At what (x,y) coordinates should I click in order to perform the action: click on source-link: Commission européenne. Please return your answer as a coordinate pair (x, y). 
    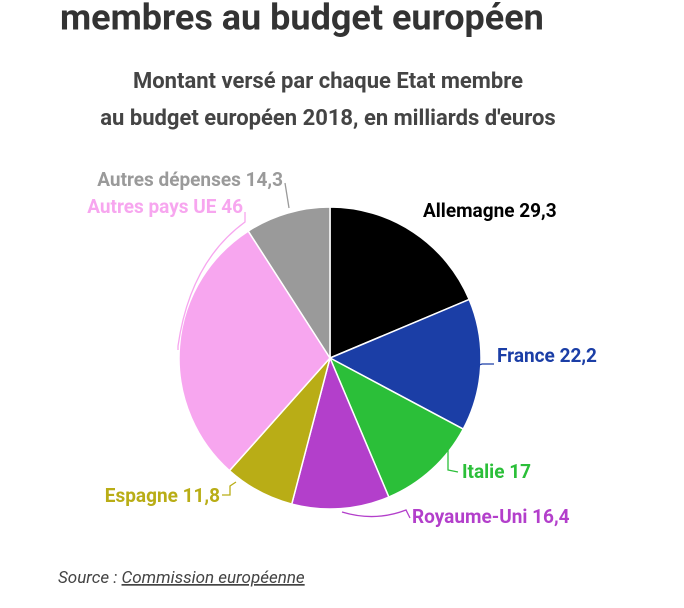
    Looking at the image, I should click on (213, 578).